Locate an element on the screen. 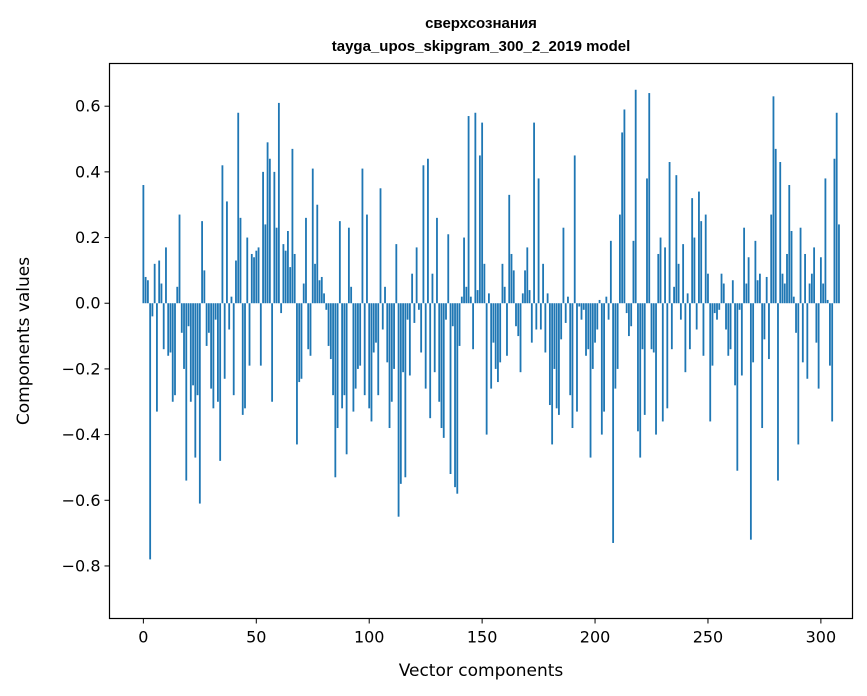 This screenshot has height=696, width=867. x-tick-label: 200 is located at coordinates (595, 637).